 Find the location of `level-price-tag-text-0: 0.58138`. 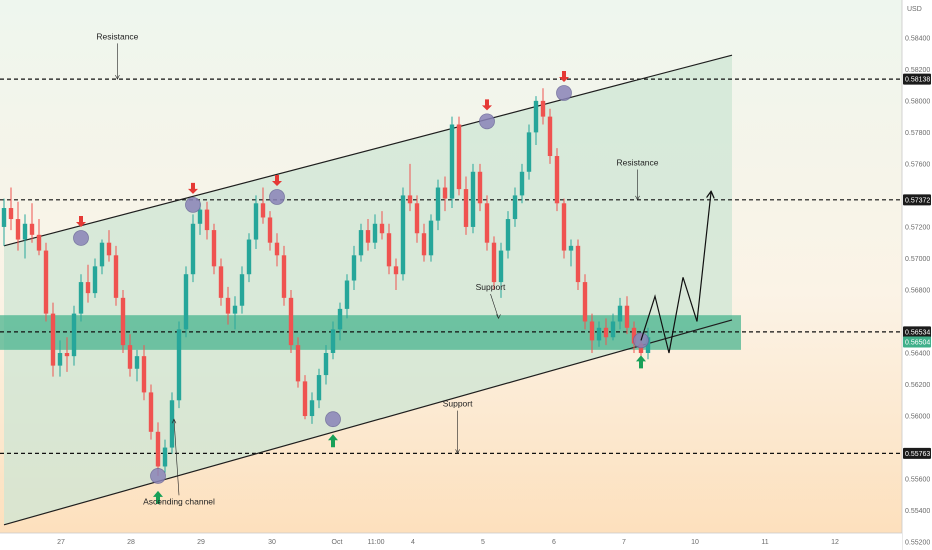

level-price-tag-text-0: 0.58138 is located at coordinates (917, 80).